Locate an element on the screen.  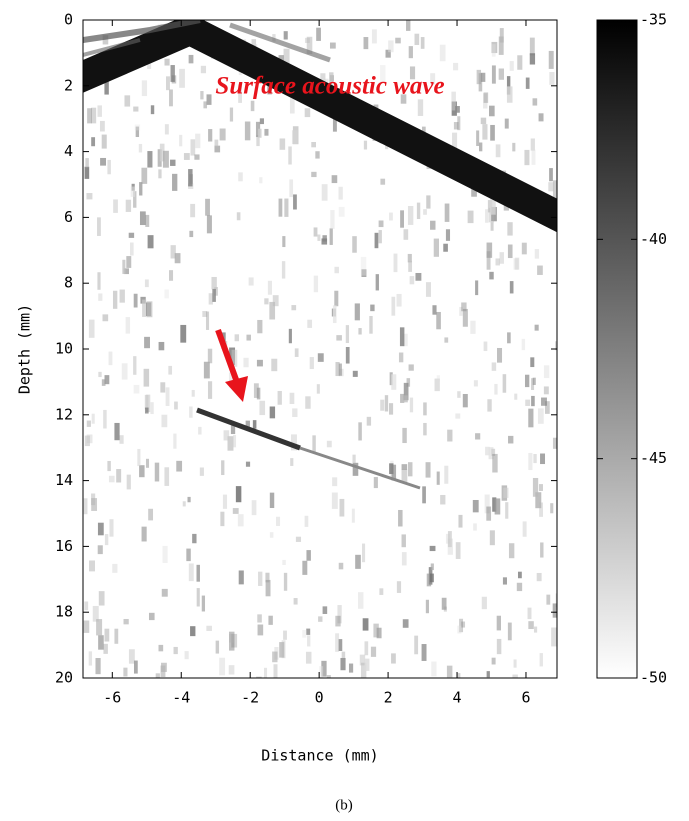
x-tick-label: 6 is located at coordinates (525, 698).